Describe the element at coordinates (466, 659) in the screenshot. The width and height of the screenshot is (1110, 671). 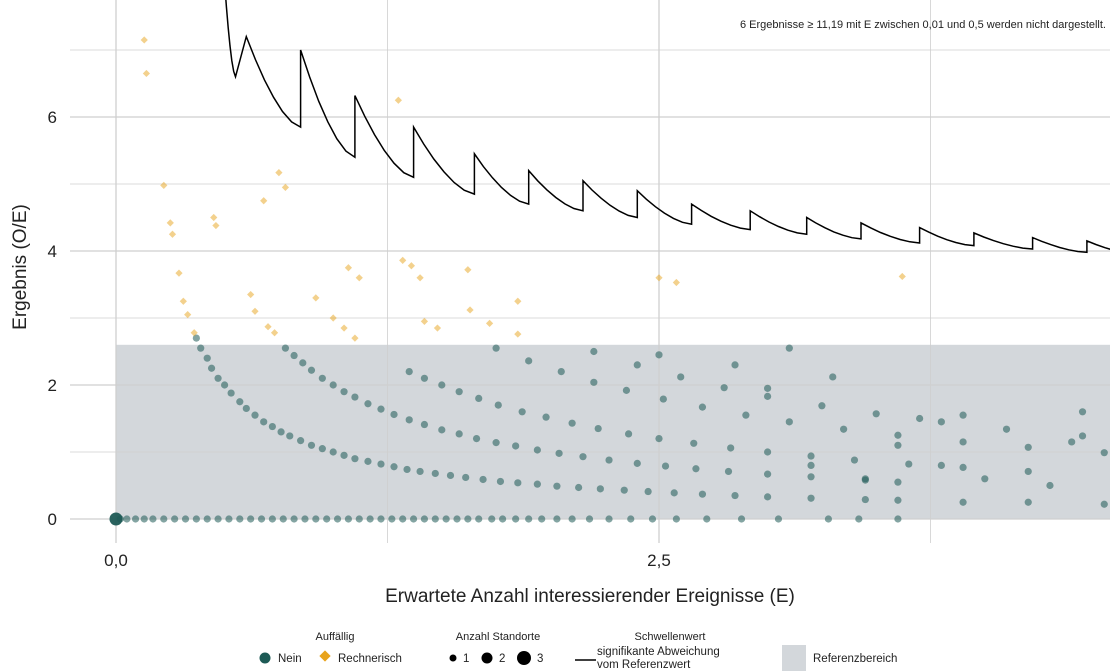
I see `legend-label-size-1: 1` at that location.